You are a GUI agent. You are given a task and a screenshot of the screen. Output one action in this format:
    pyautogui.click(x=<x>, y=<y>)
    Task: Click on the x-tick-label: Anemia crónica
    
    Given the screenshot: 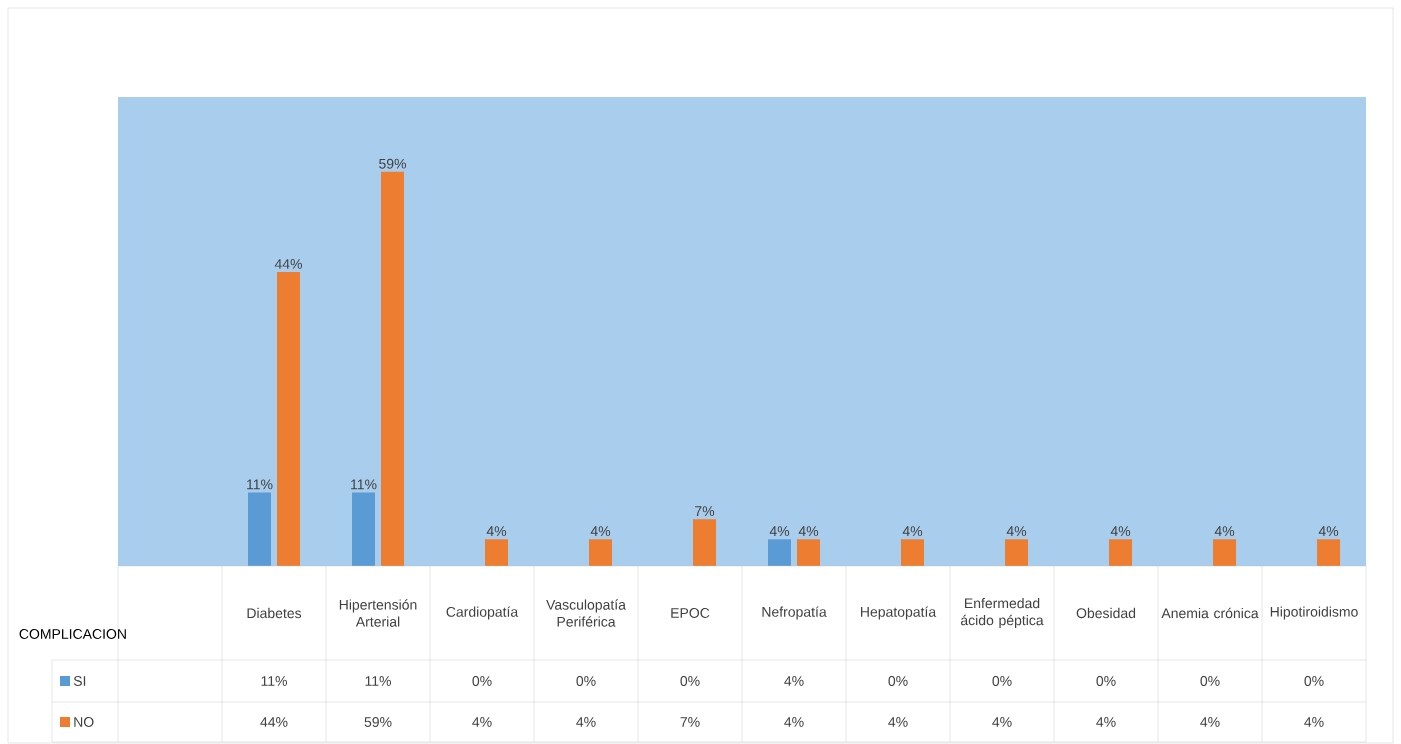 What is the action you would take?
    pyautogui.click(x=1210, y=613)
    